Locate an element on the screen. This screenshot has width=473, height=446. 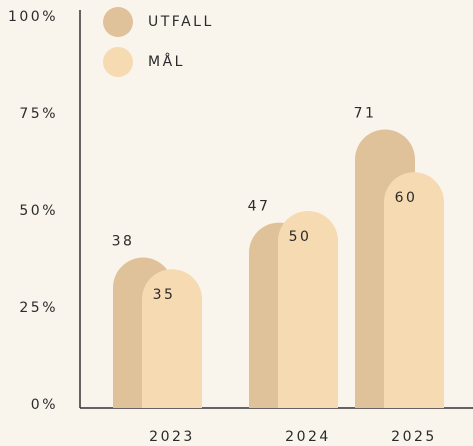
data-label: 50 is located at coordinates (300, 237).